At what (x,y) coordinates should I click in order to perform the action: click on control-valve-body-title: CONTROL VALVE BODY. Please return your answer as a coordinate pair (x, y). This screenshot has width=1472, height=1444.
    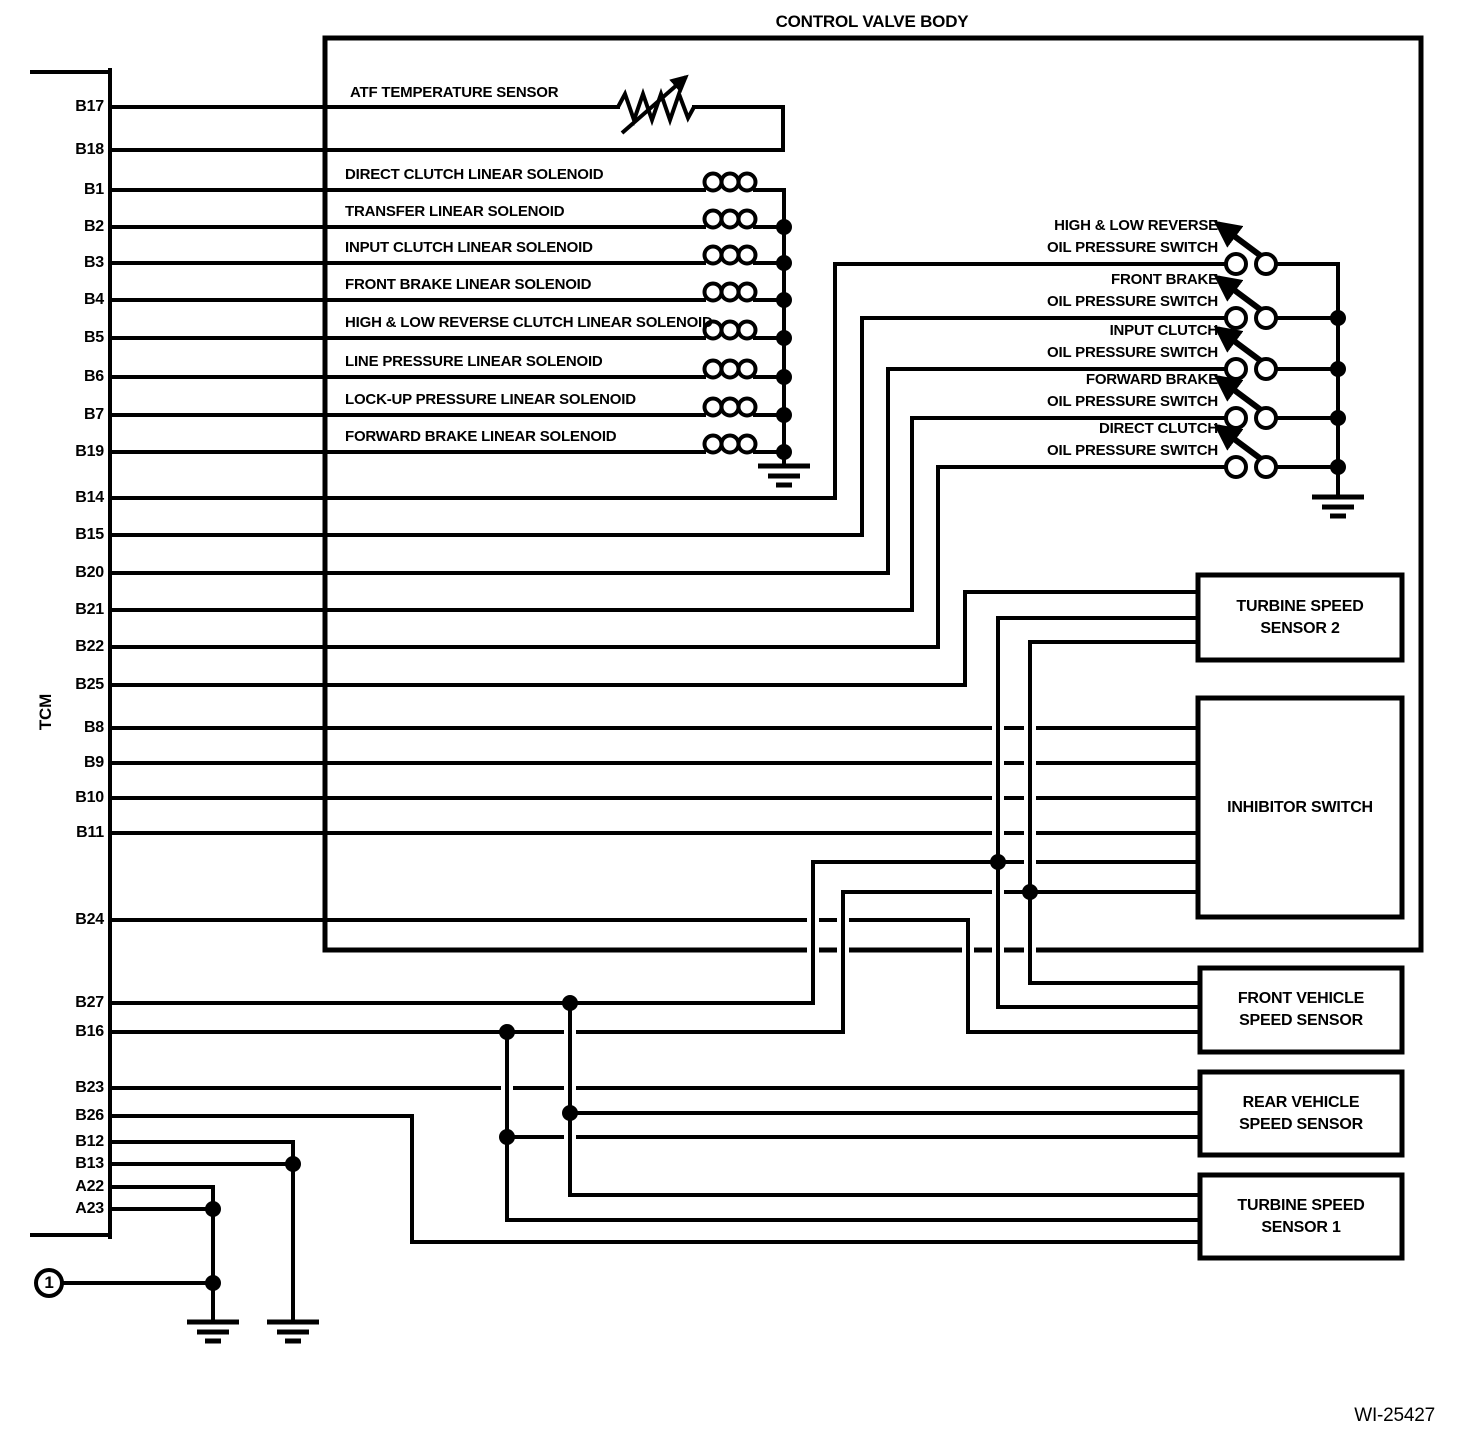
    Looking at the image, I should click on (872, 21).